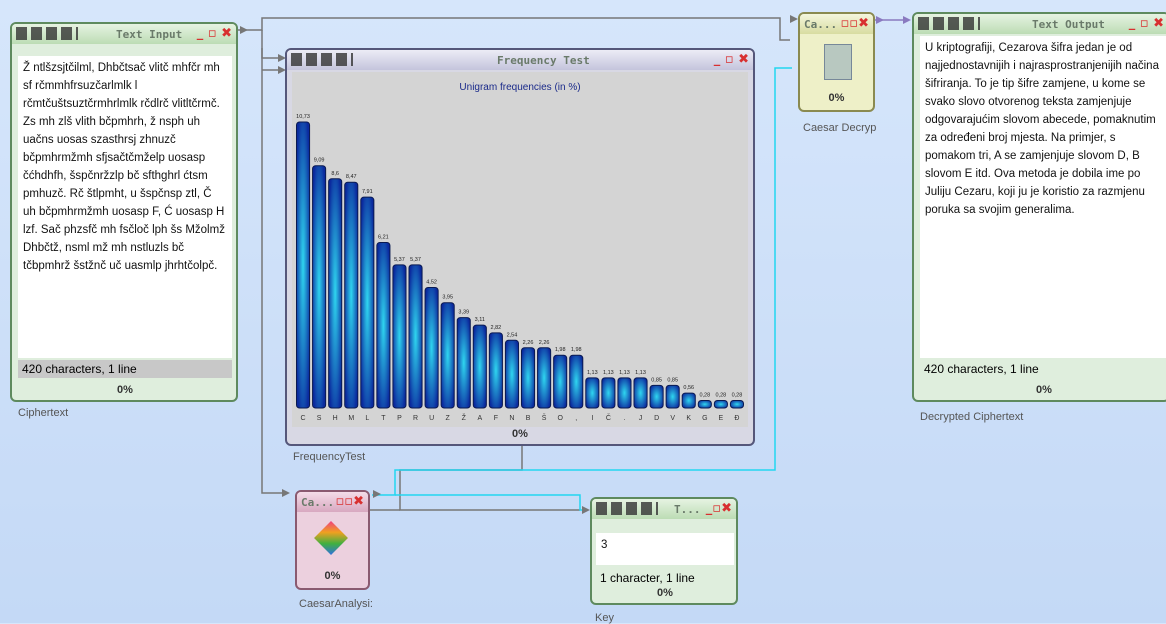  Describe the element at coordinates (399, 260) in the screenshot. I see `value-label: 5,37` at that location.